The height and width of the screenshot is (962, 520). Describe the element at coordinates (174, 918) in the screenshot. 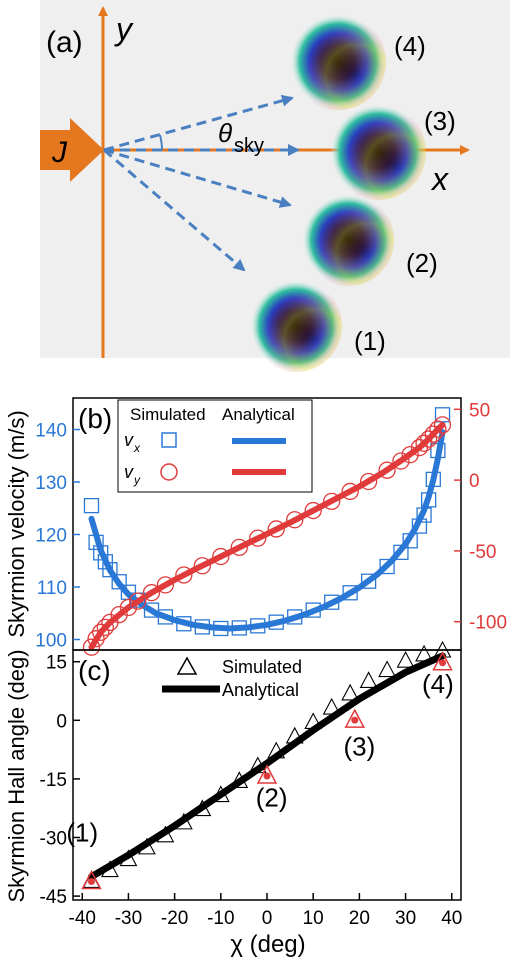

I see `c-x-tick-label: -20` at that location.